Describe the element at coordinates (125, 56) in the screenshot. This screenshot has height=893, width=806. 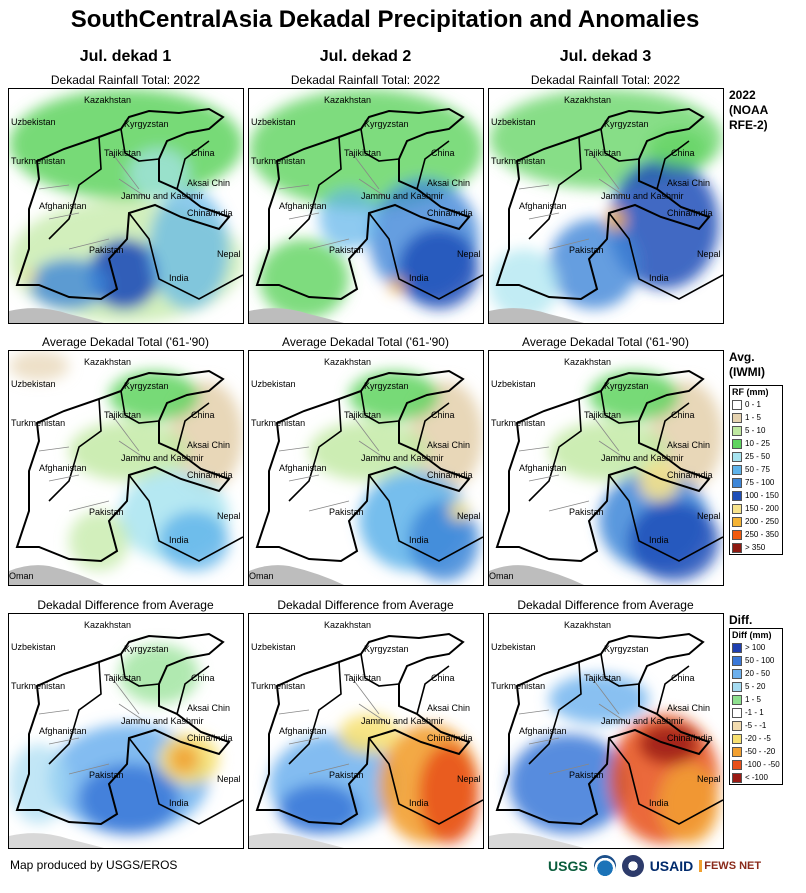
I see `column-header-1: Jul. dekad 1` at that location.